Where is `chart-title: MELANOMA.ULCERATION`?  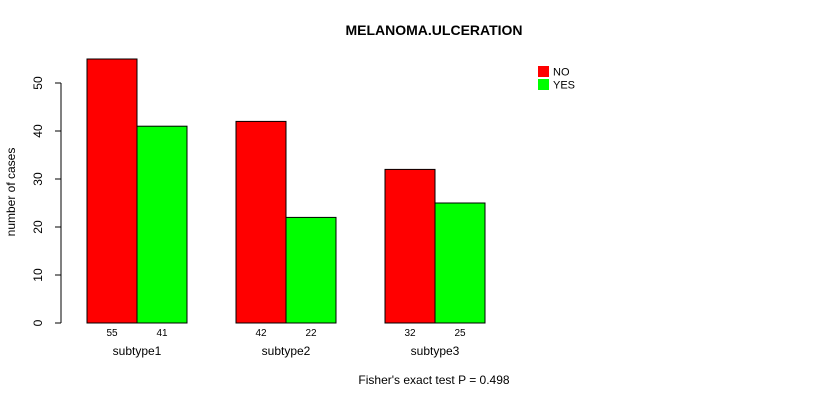 chart-title: MELANOMA.ULCERATION is located at coordinates (433, 30).